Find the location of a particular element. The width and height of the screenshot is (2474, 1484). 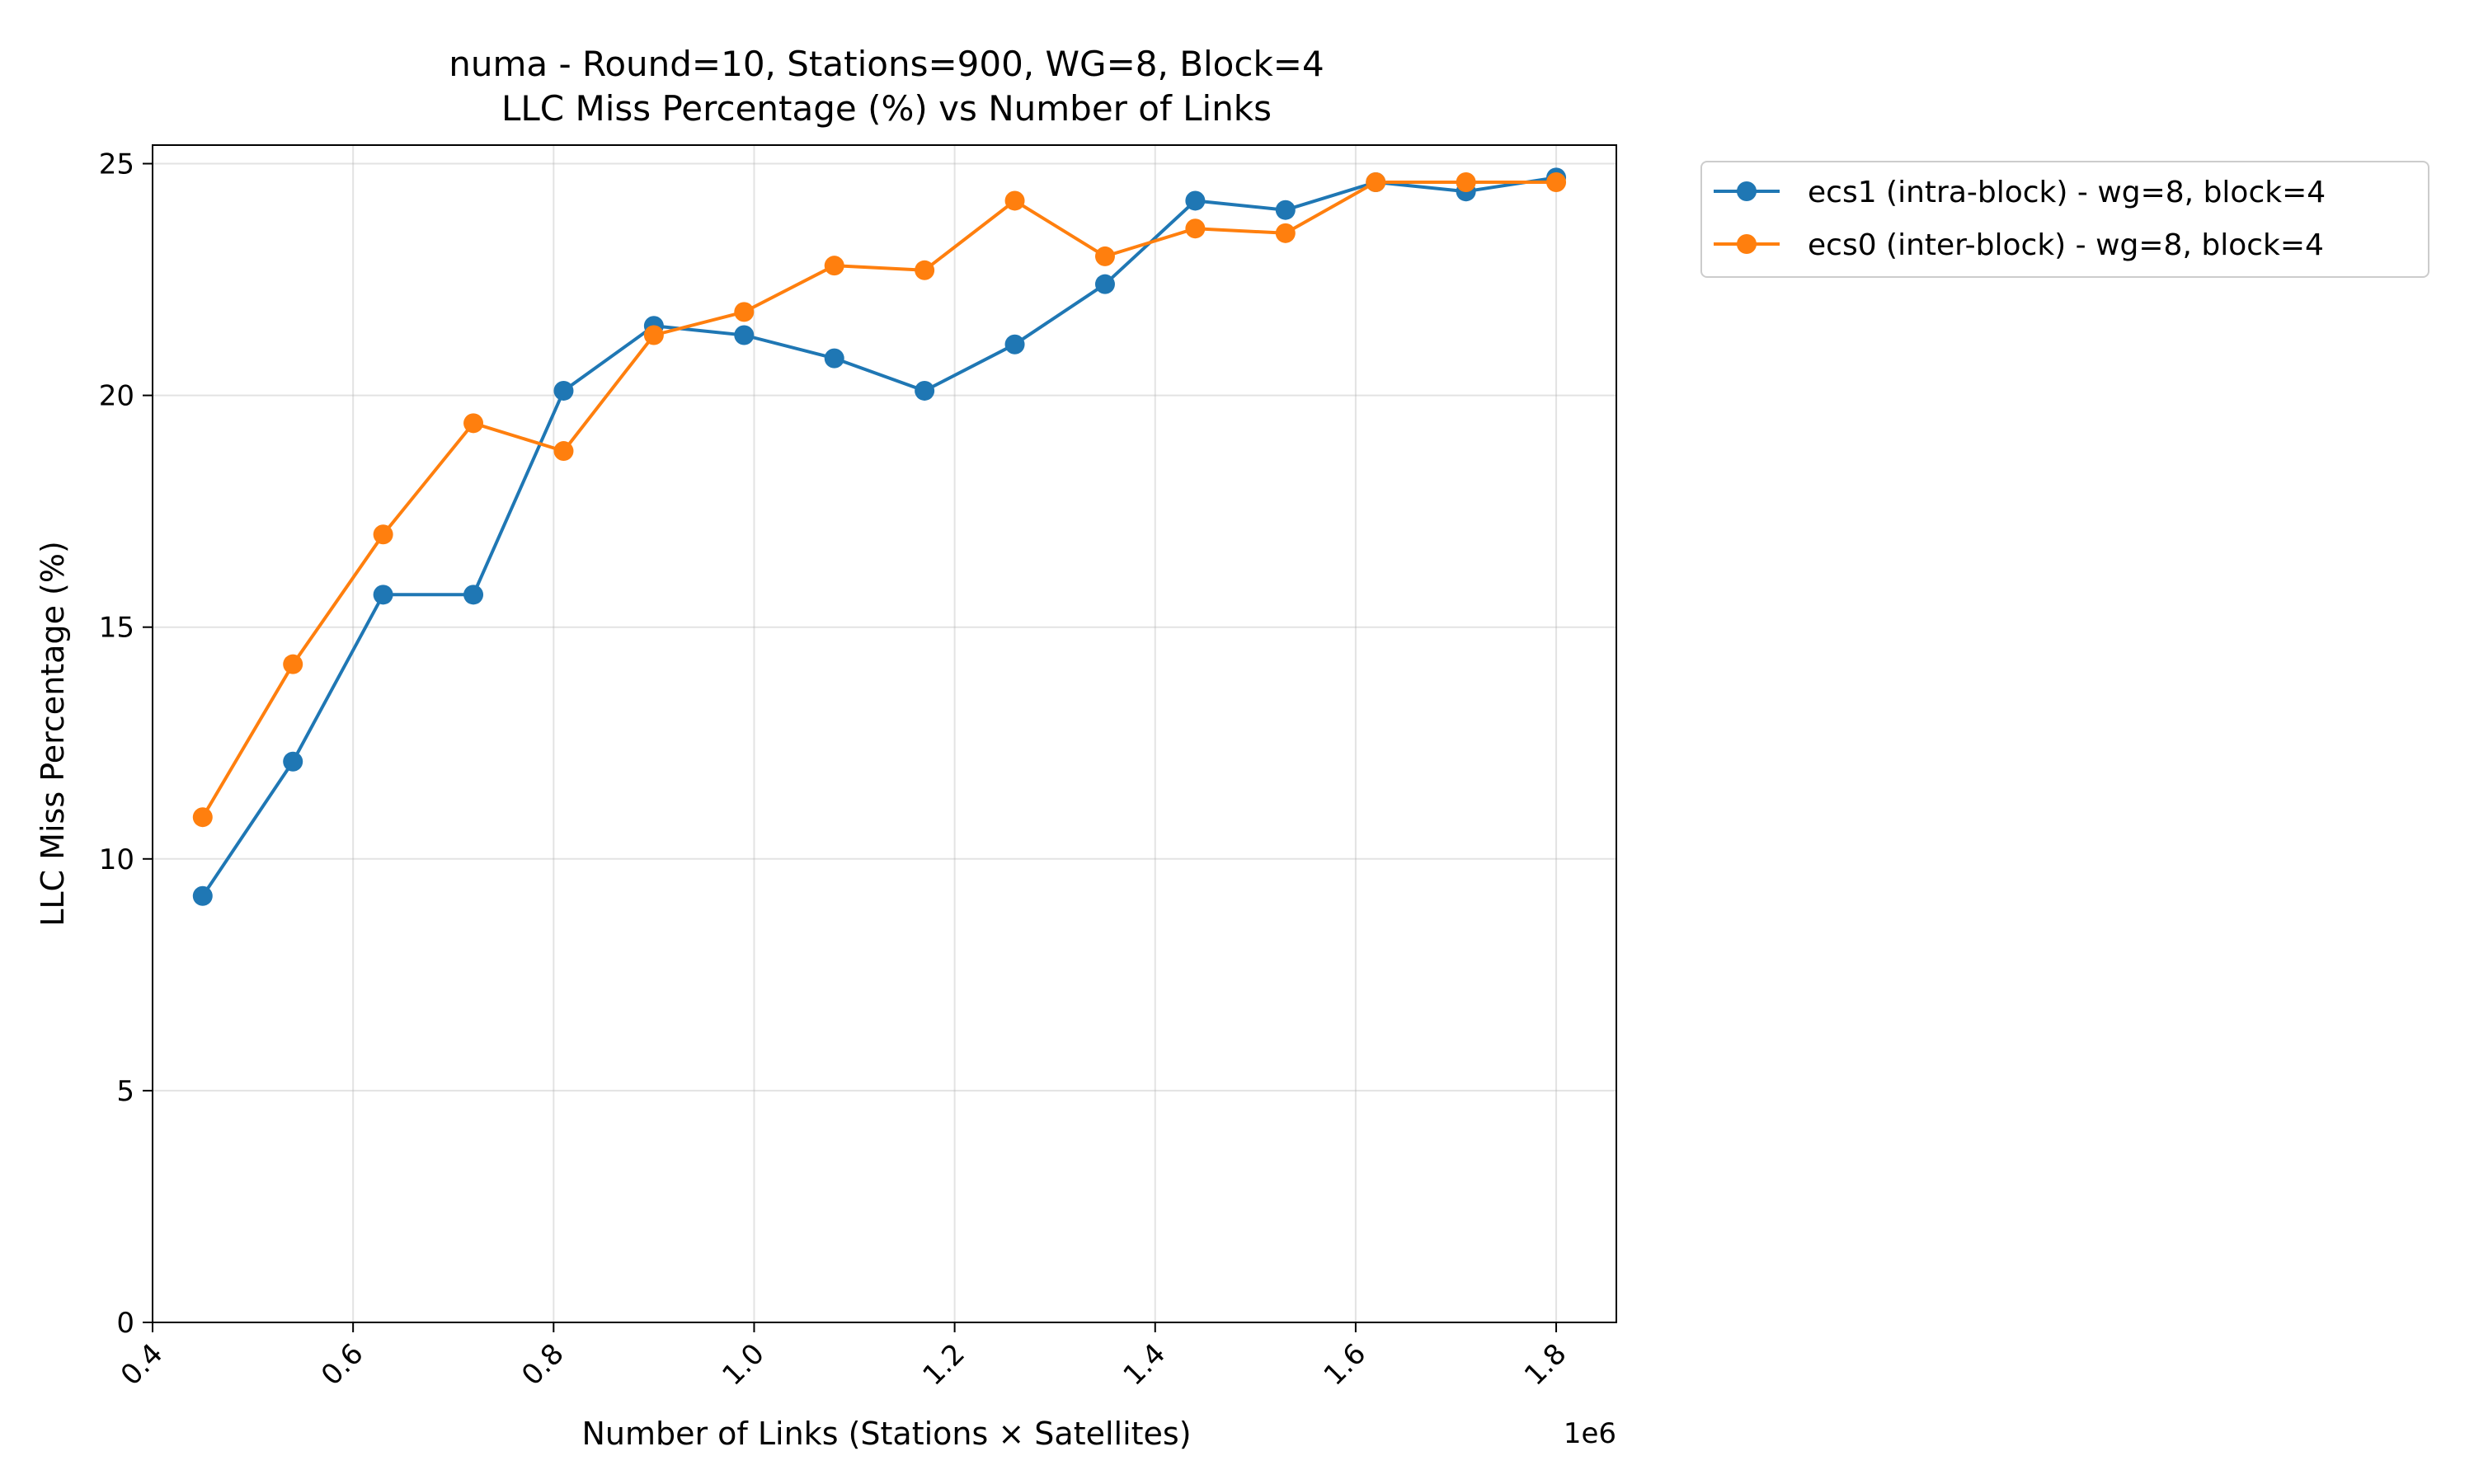

y-tick-label: 0 is located at coordinates (125, 1323).